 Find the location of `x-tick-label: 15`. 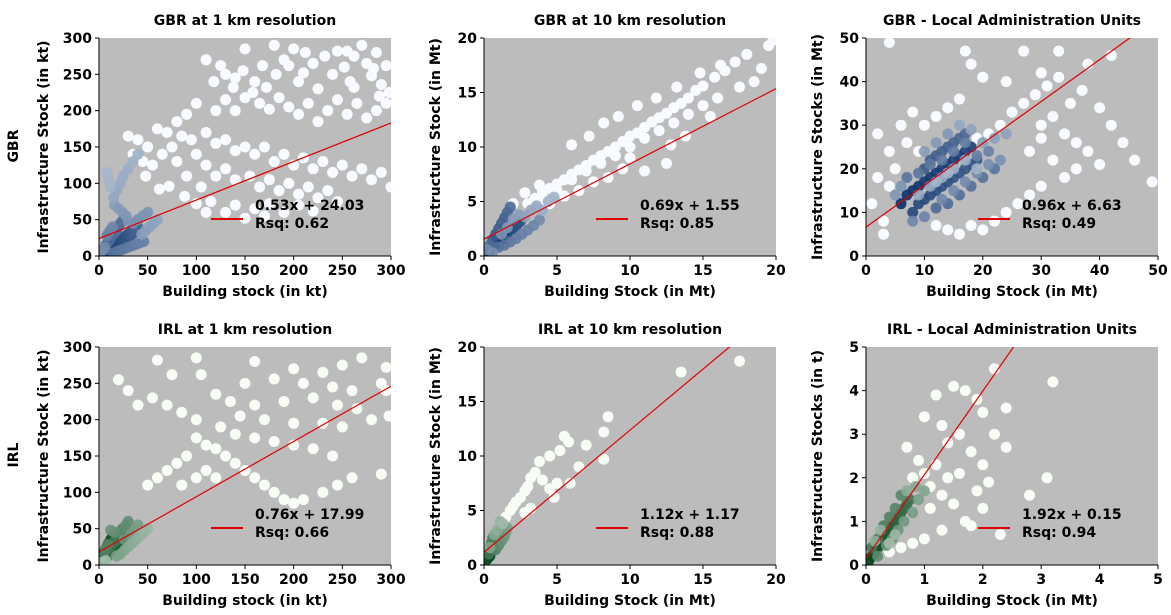

x-tick-label: 15 is located at coordinates (702, 580).